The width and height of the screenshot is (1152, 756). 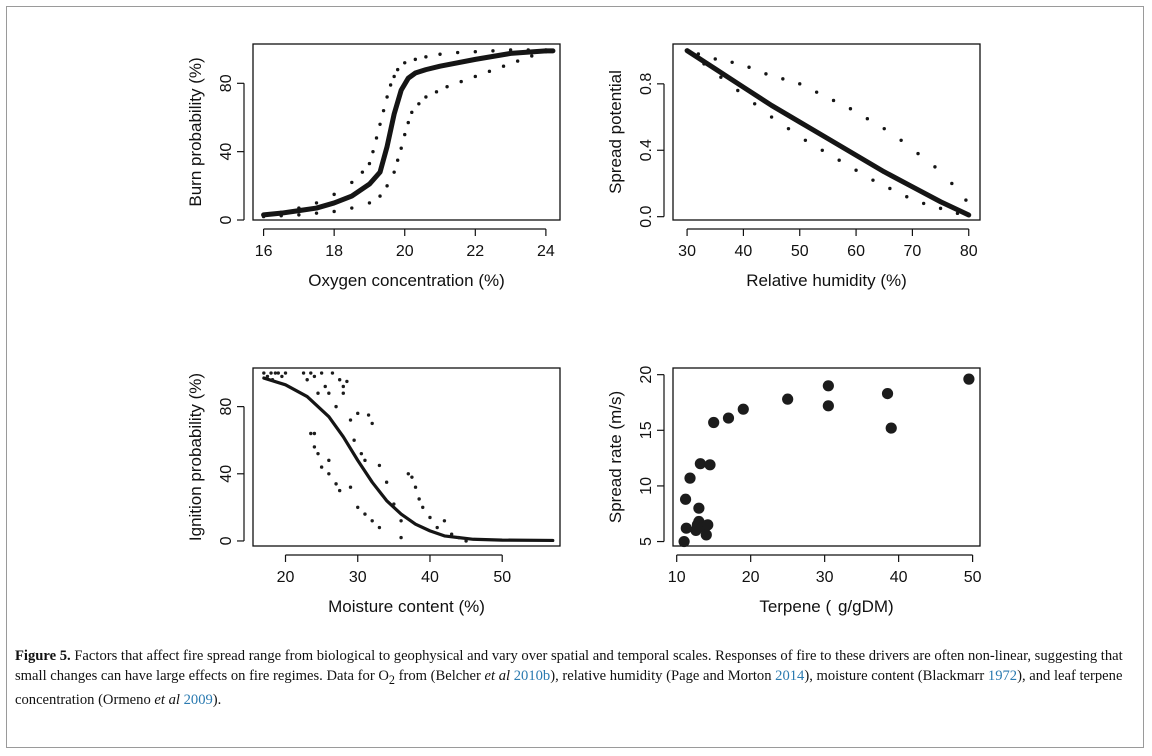 I want to click on fit-line, so click(x=828, y=133).